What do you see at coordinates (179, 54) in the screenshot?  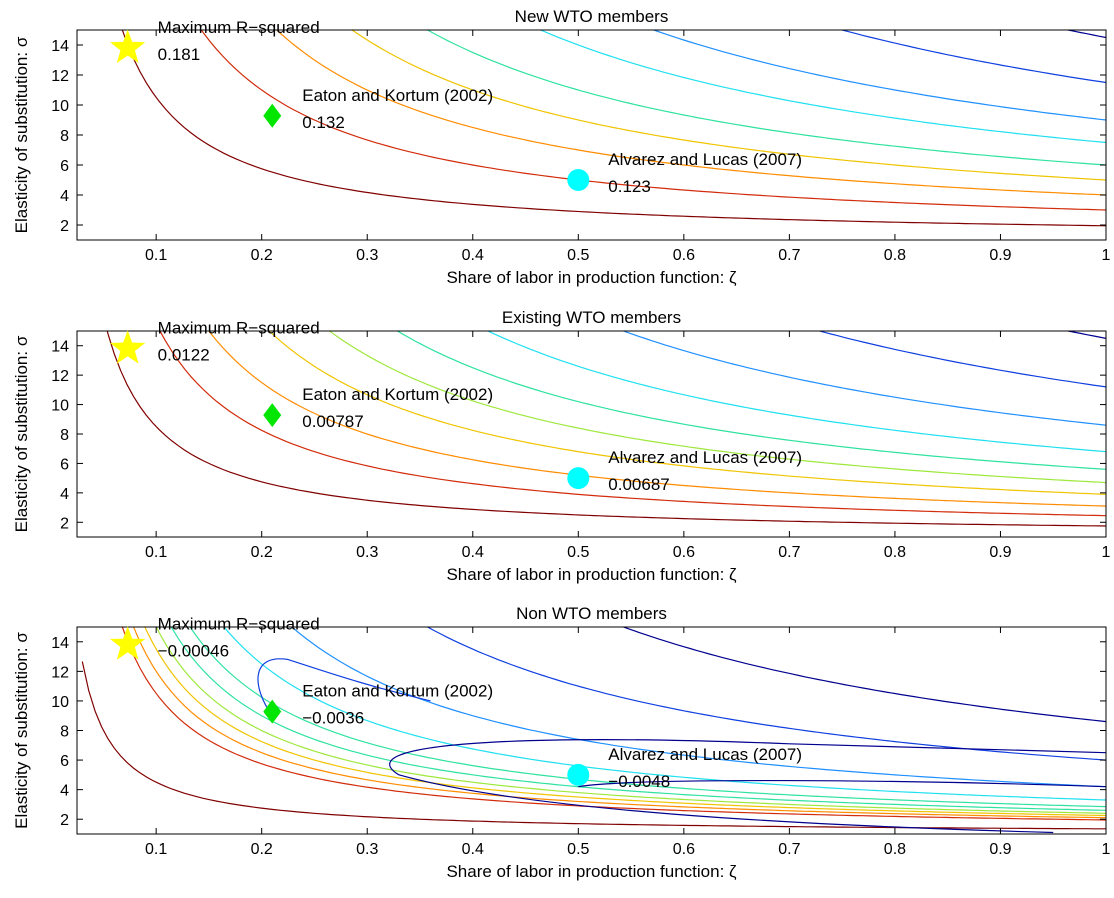 I see `annotation-value: 0.181` at bounding box center [179, 54].